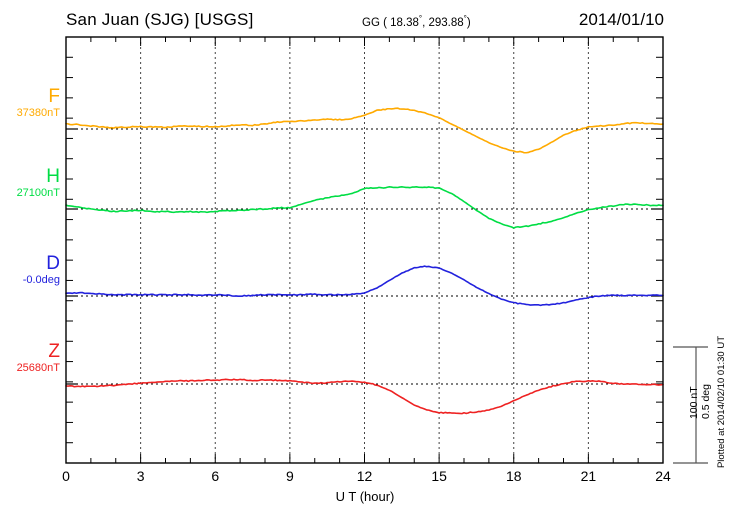 The image size is (730, 520). Describe the element at coordinates (721, 402) in the screenshot. I see `plotted-at-label: Plotted at 2014/02/10 01:30 UT` at that location.